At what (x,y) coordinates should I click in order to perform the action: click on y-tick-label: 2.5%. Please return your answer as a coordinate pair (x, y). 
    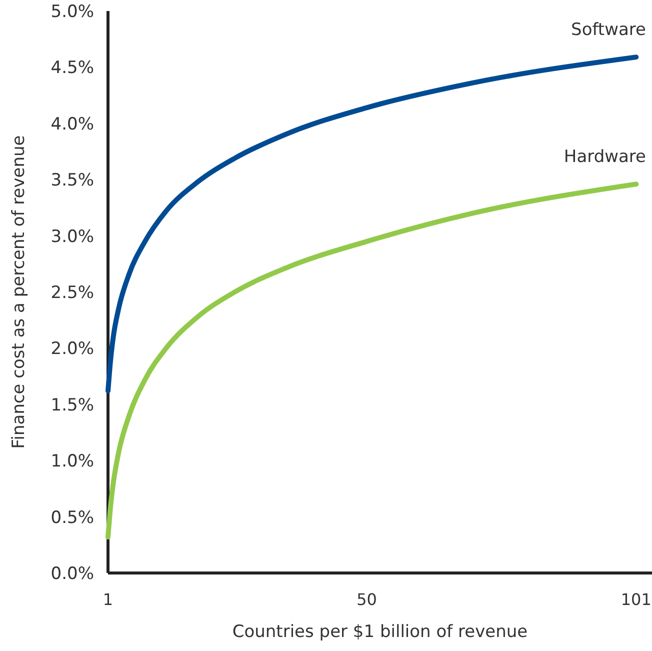
    Looking at the image, I should click on (72, 292).